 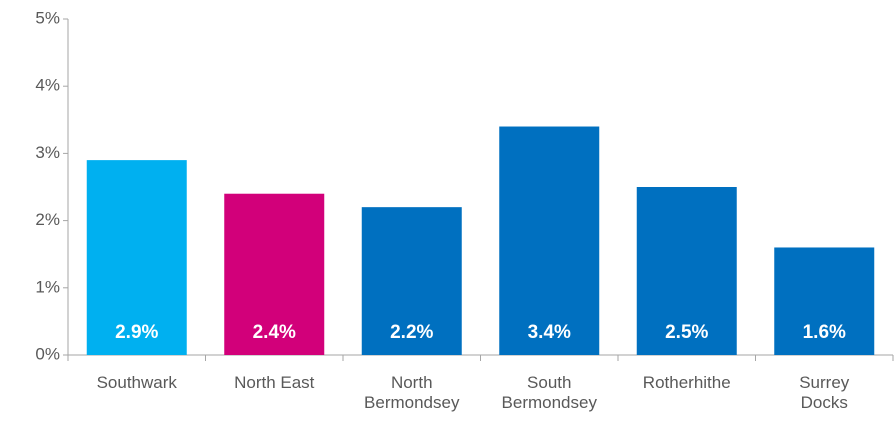 I want to click on y-tick-label: 5%, so click(x=47, y=17).